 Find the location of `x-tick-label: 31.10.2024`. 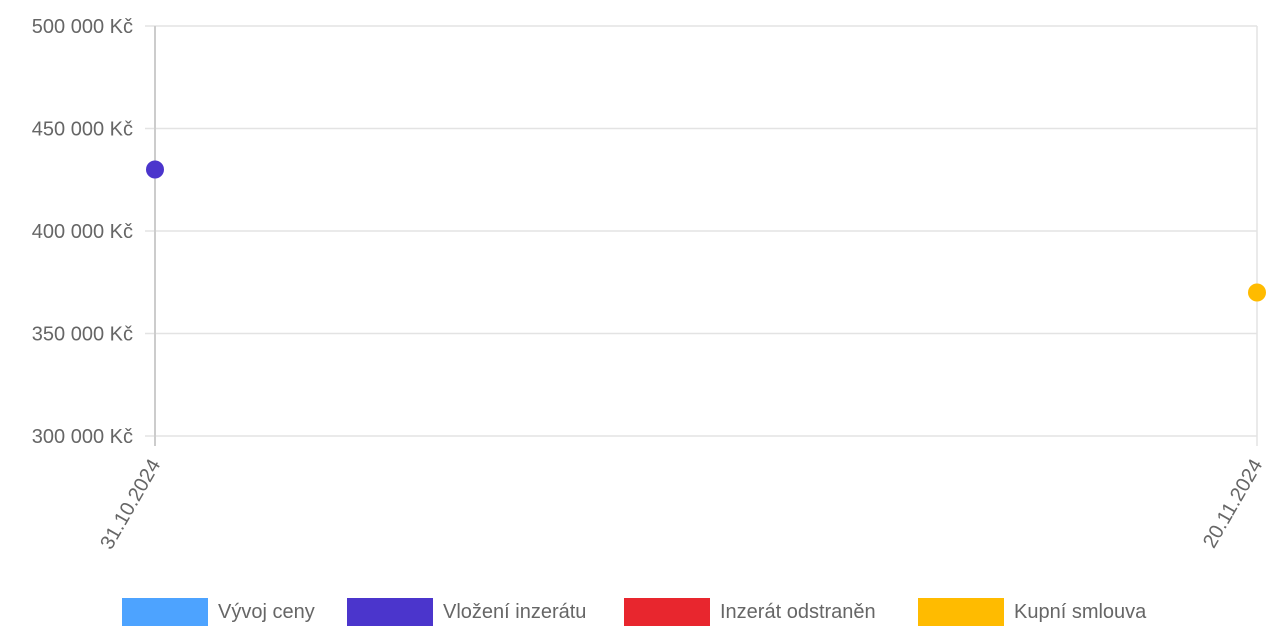

x-tick-label: 31.10.2024 is located at coordinates (130, 505).